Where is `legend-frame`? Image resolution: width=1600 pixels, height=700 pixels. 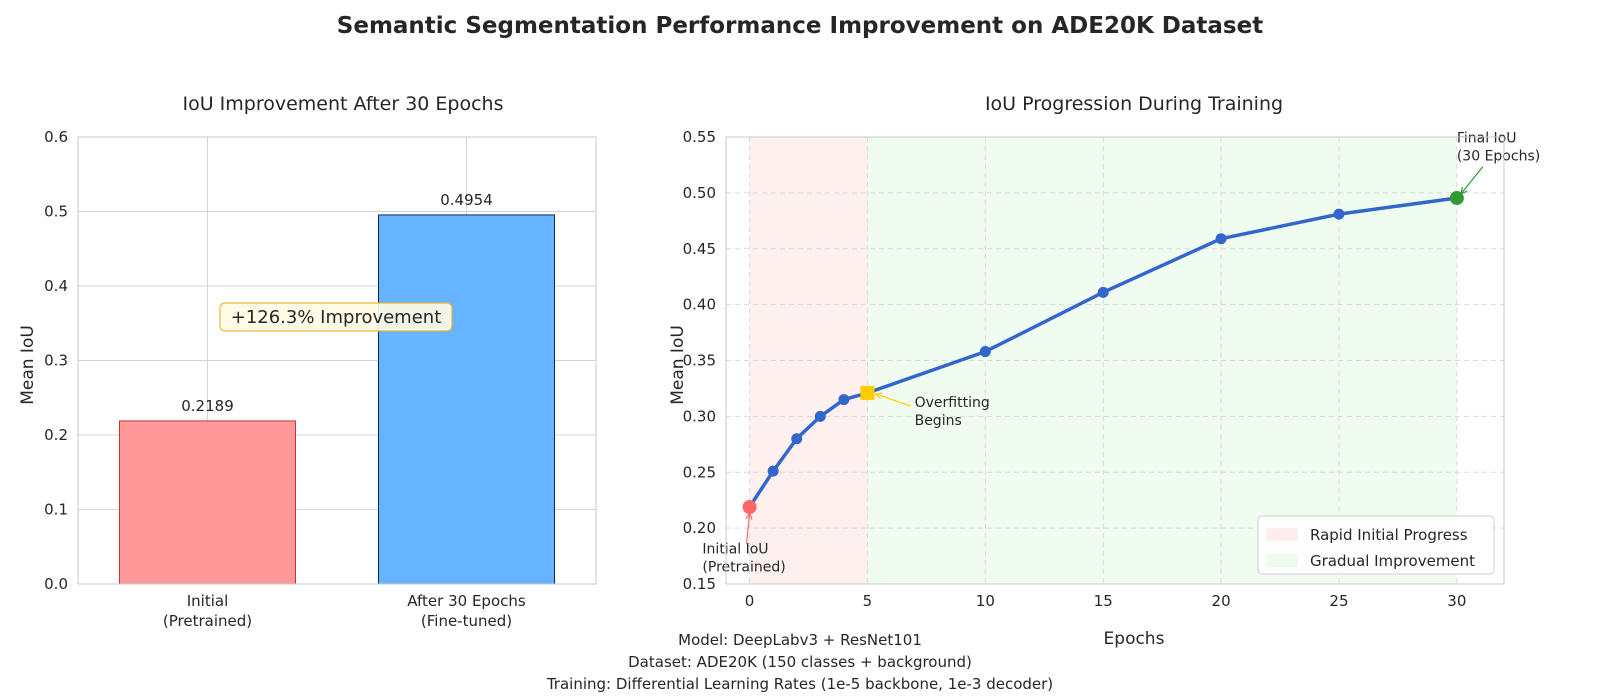 legend-frame is located at coordinates (1376, 545).